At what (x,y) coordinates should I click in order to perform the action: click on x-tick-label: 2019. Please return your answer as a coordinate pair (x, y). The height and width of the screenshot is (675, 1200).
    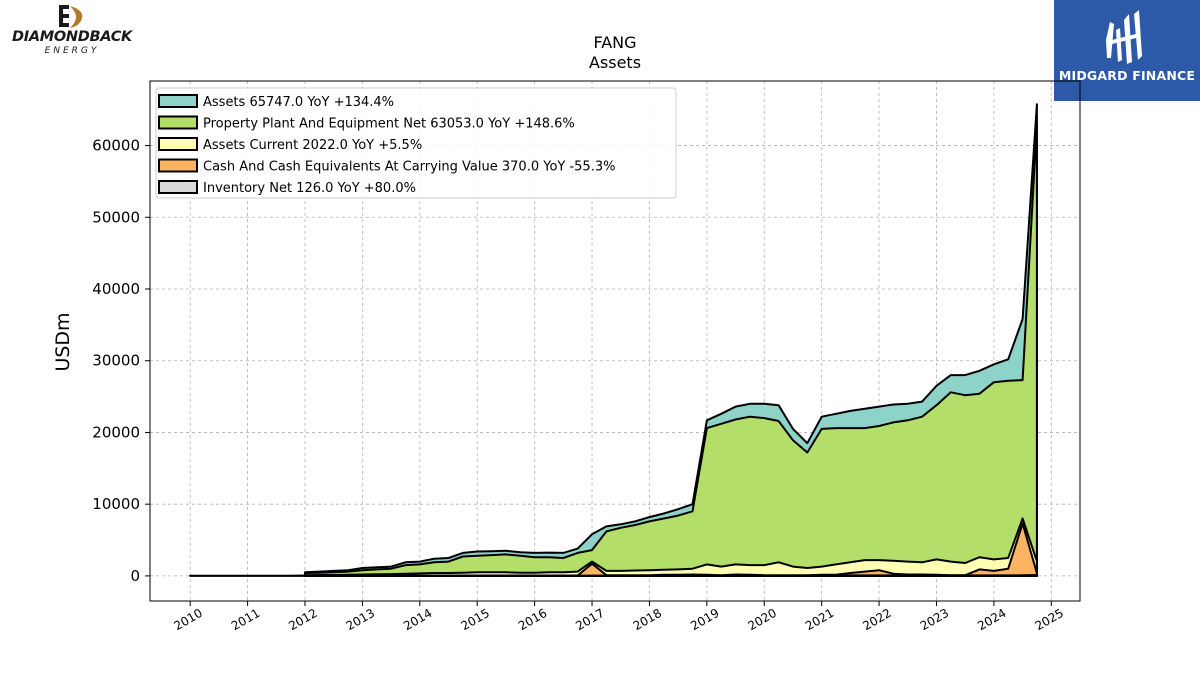
    Looking at the image, I should click on (704, 619).